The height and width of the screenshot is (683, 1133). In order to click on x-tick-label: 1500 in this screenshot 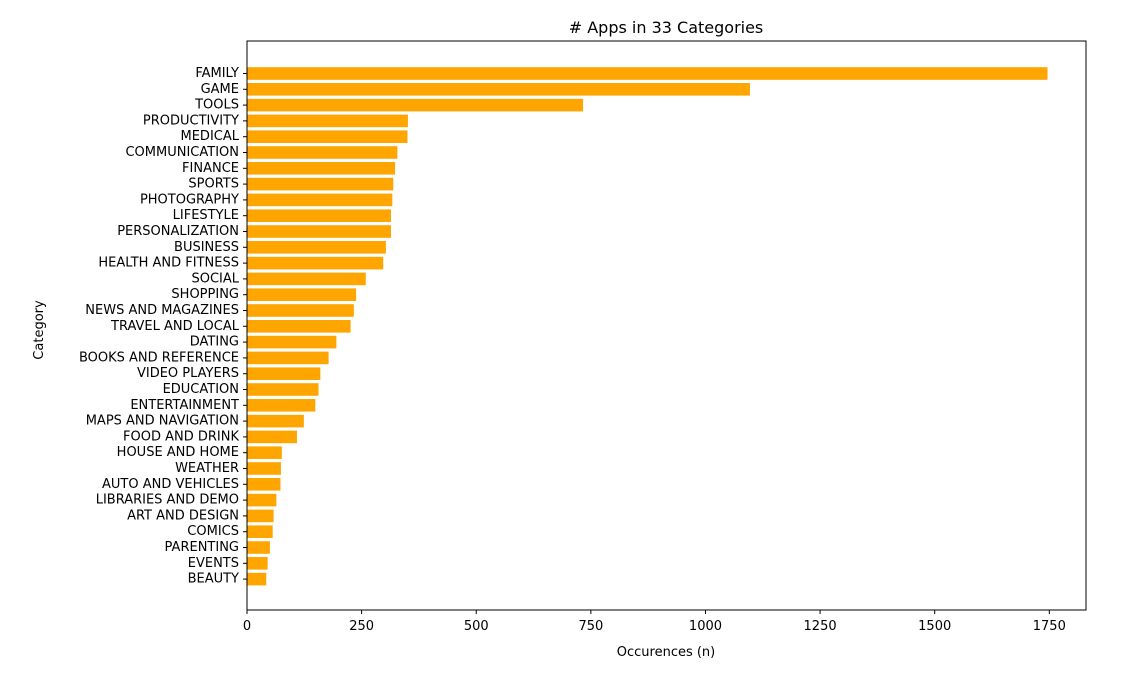, I will do `click(934, 626)`.